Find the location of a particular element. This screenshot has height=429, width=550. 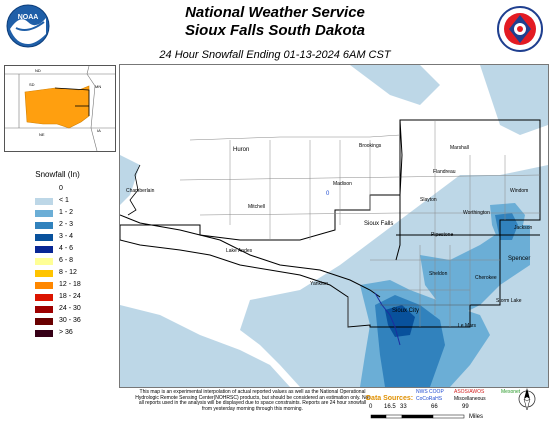

noaa-logo: NOAA is located at coordinates (28, 26).